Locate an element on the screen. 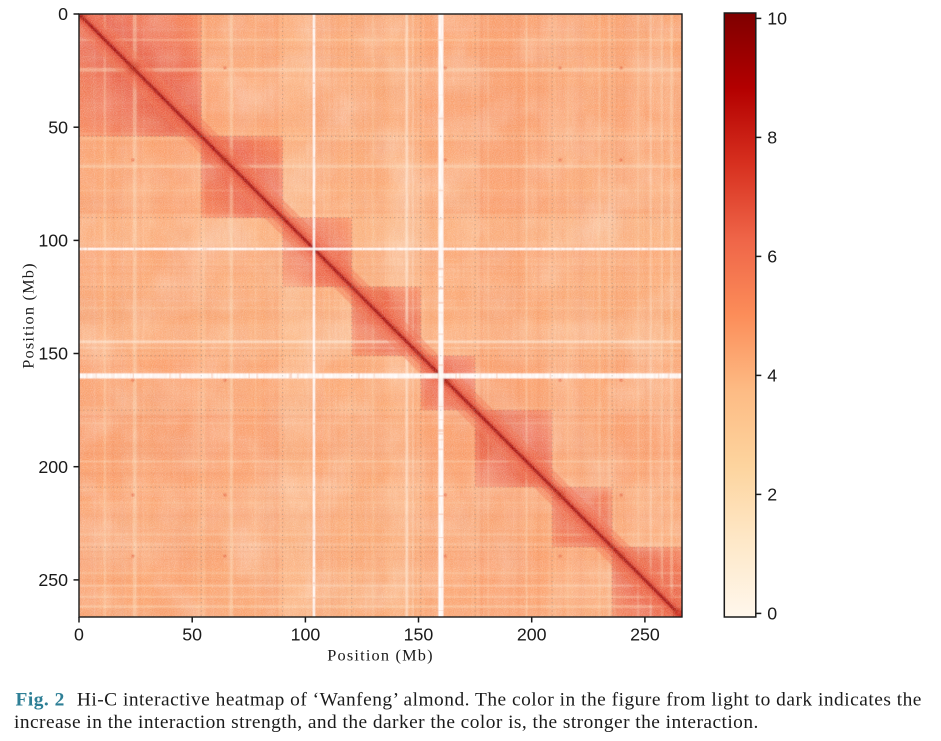  svg-text: 8 is located at coordinates (772, 138).